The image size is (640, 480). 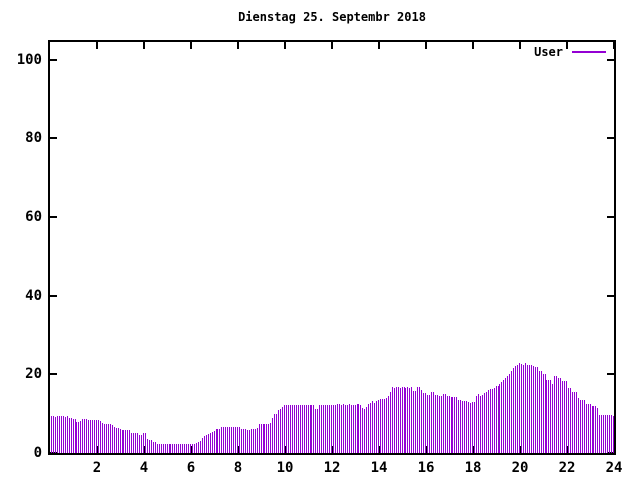 I want to click on y-tick, so click(x=53, y=60).